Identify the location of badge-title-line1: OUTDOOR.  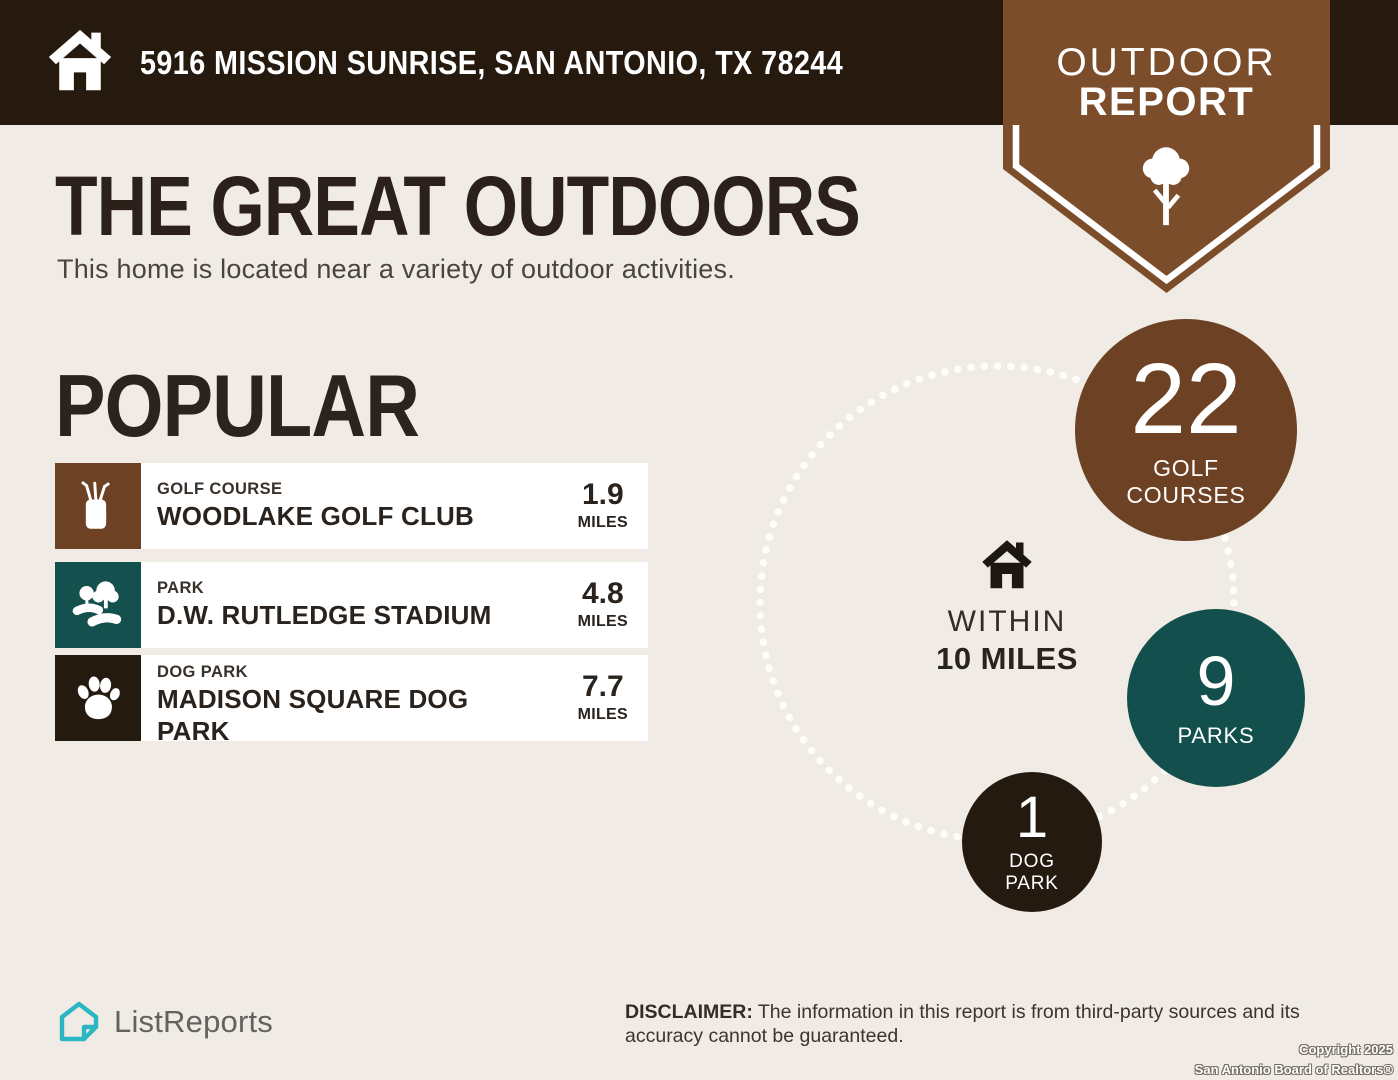
(1166, 62).